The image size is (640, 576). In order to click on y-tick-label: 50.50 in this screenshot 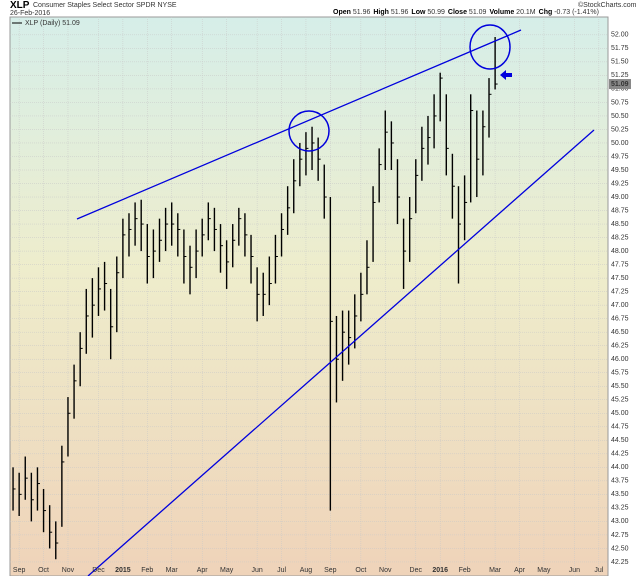, I will do `click(620, 116)`.